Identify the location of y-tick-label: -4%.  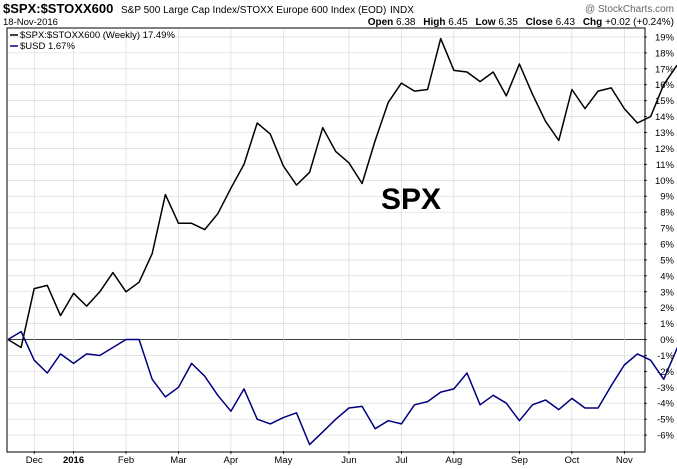
(665, 404).